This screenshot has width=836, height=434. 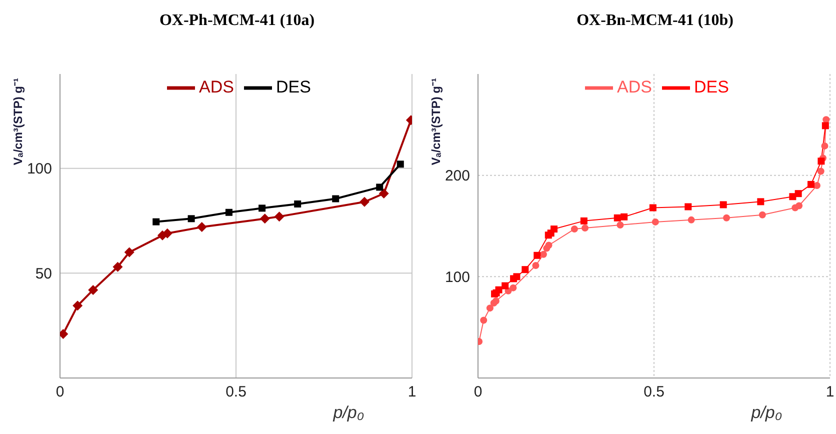 What do you see at coordinates (457, 176) in the screenshot?
I see `y-tick-label: 200` at bounding box center [457, 176].